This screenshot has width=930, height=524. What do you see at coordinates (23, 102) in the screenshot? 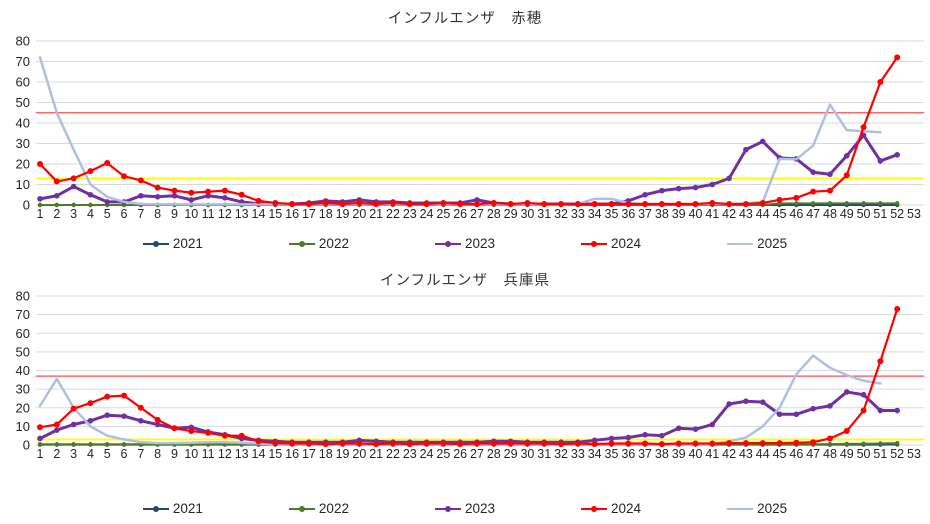
I see `svg-text: 50` at bounding box center [23, 102].